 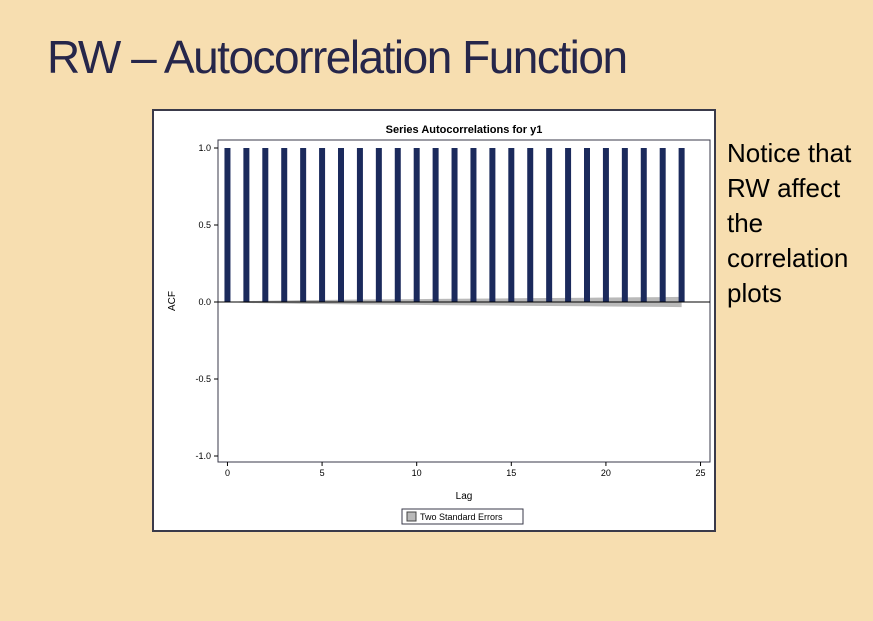 I want to click on y-tick-label: -0.5, so click(x=203, y=379).